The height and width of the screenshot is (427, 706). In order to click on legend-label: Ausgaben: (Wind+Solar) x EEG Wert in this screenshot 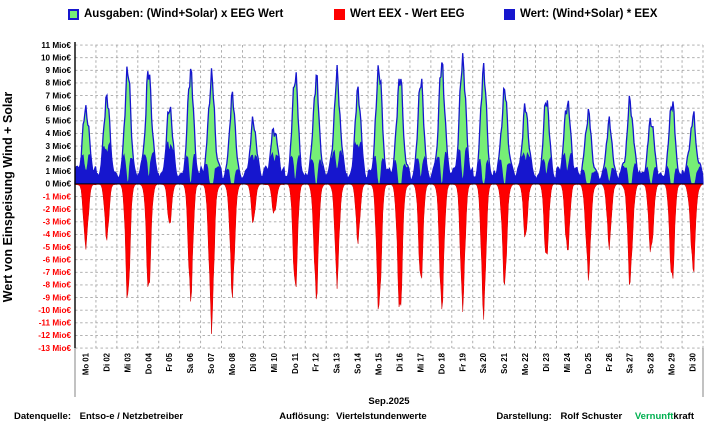, I will do `click(184, 14)`.